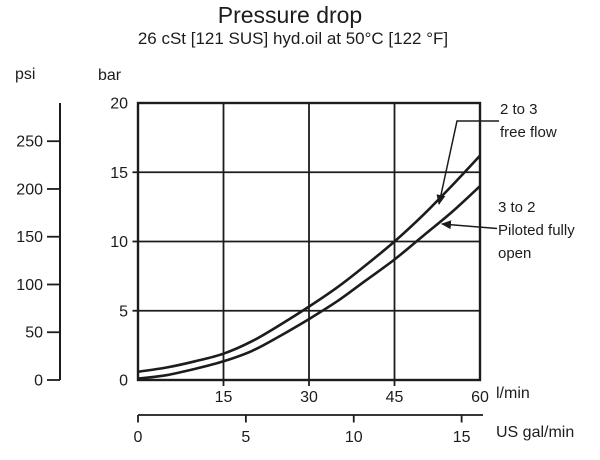  I want to click on psi-axis-unit-label: psi, so click(25, 74).